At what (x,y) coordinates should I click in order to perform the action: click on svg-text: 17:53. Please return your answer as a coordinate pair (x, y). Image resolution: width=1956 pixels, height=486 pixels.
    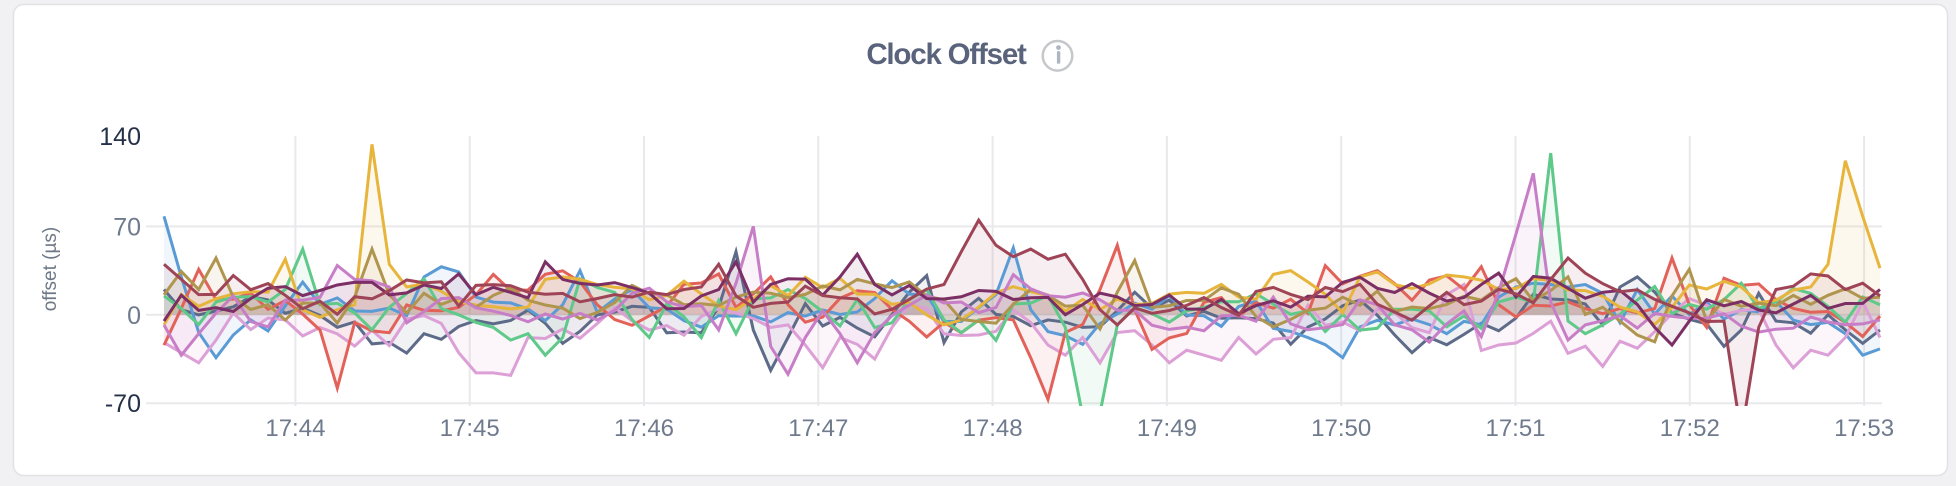
    Looking at the image, I should click on (1864, 428).